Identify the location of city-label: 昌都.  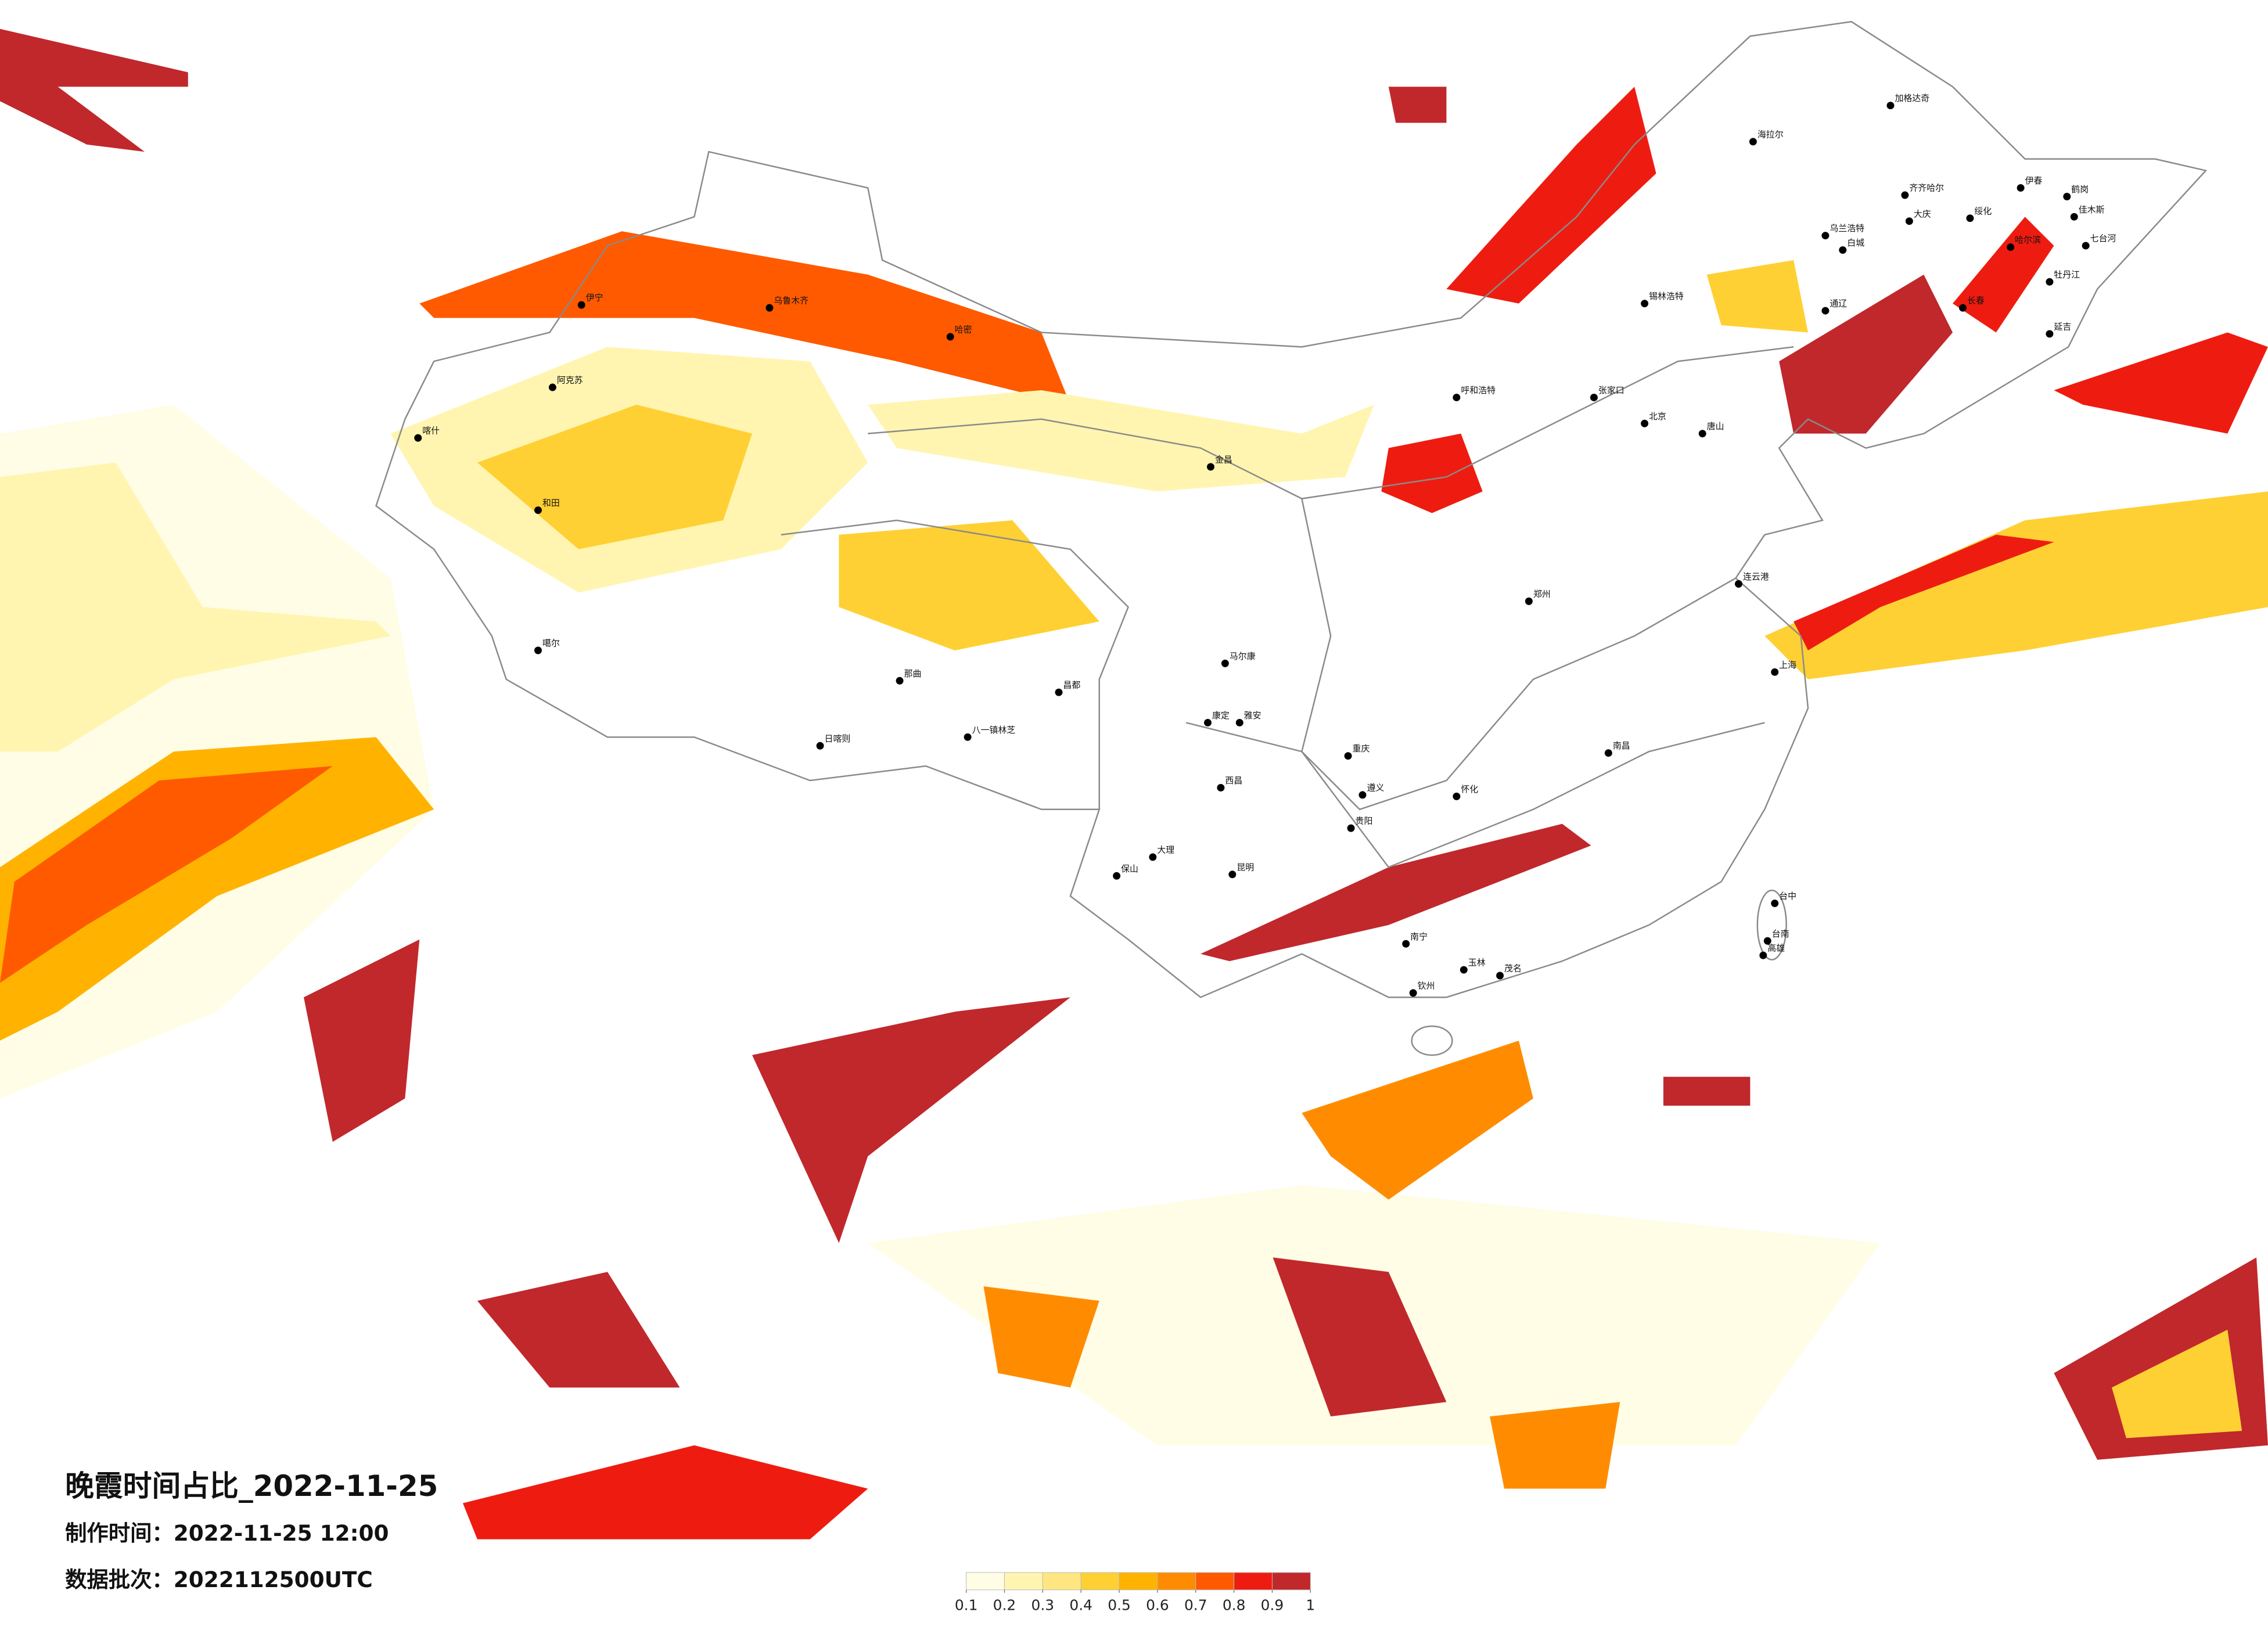
(1071, 685).